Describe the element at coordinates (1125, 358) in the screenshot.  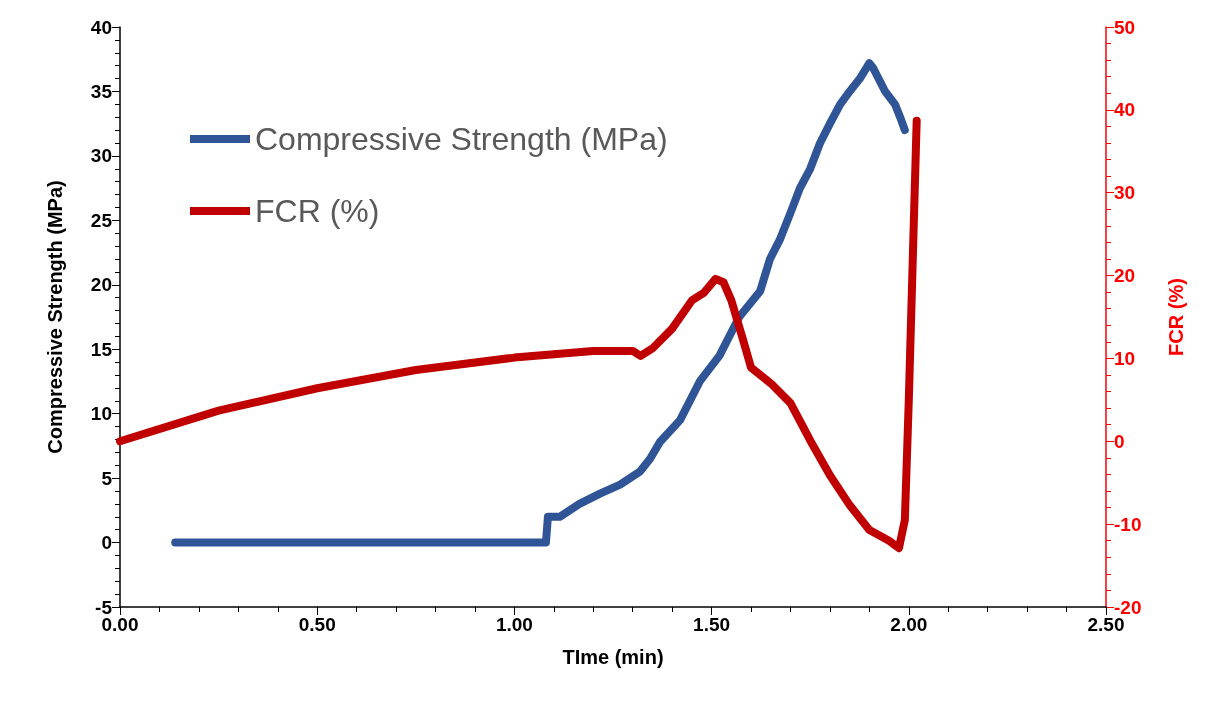
I see `y2-tick-label: 10` at that location.